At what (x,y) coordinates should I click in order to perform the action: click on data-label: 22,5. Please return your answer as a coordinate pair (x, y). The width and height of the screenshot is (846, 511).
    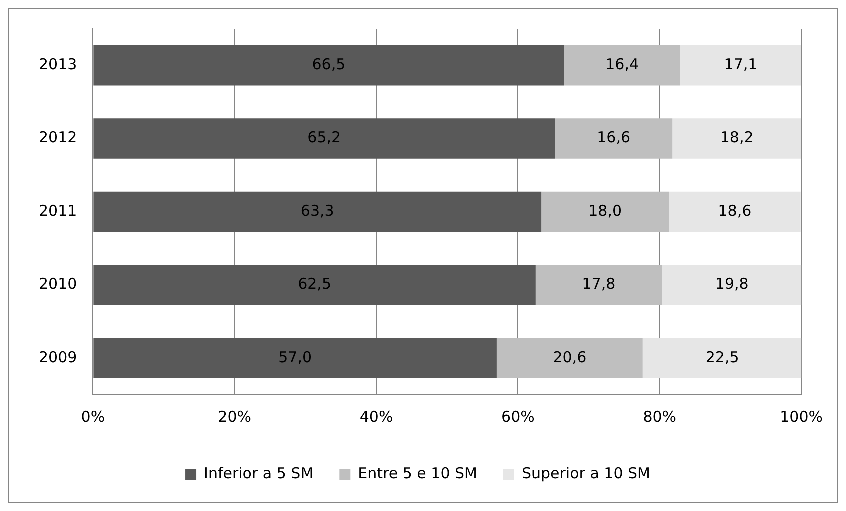
    Looking at the image, I should click on (723, 357).